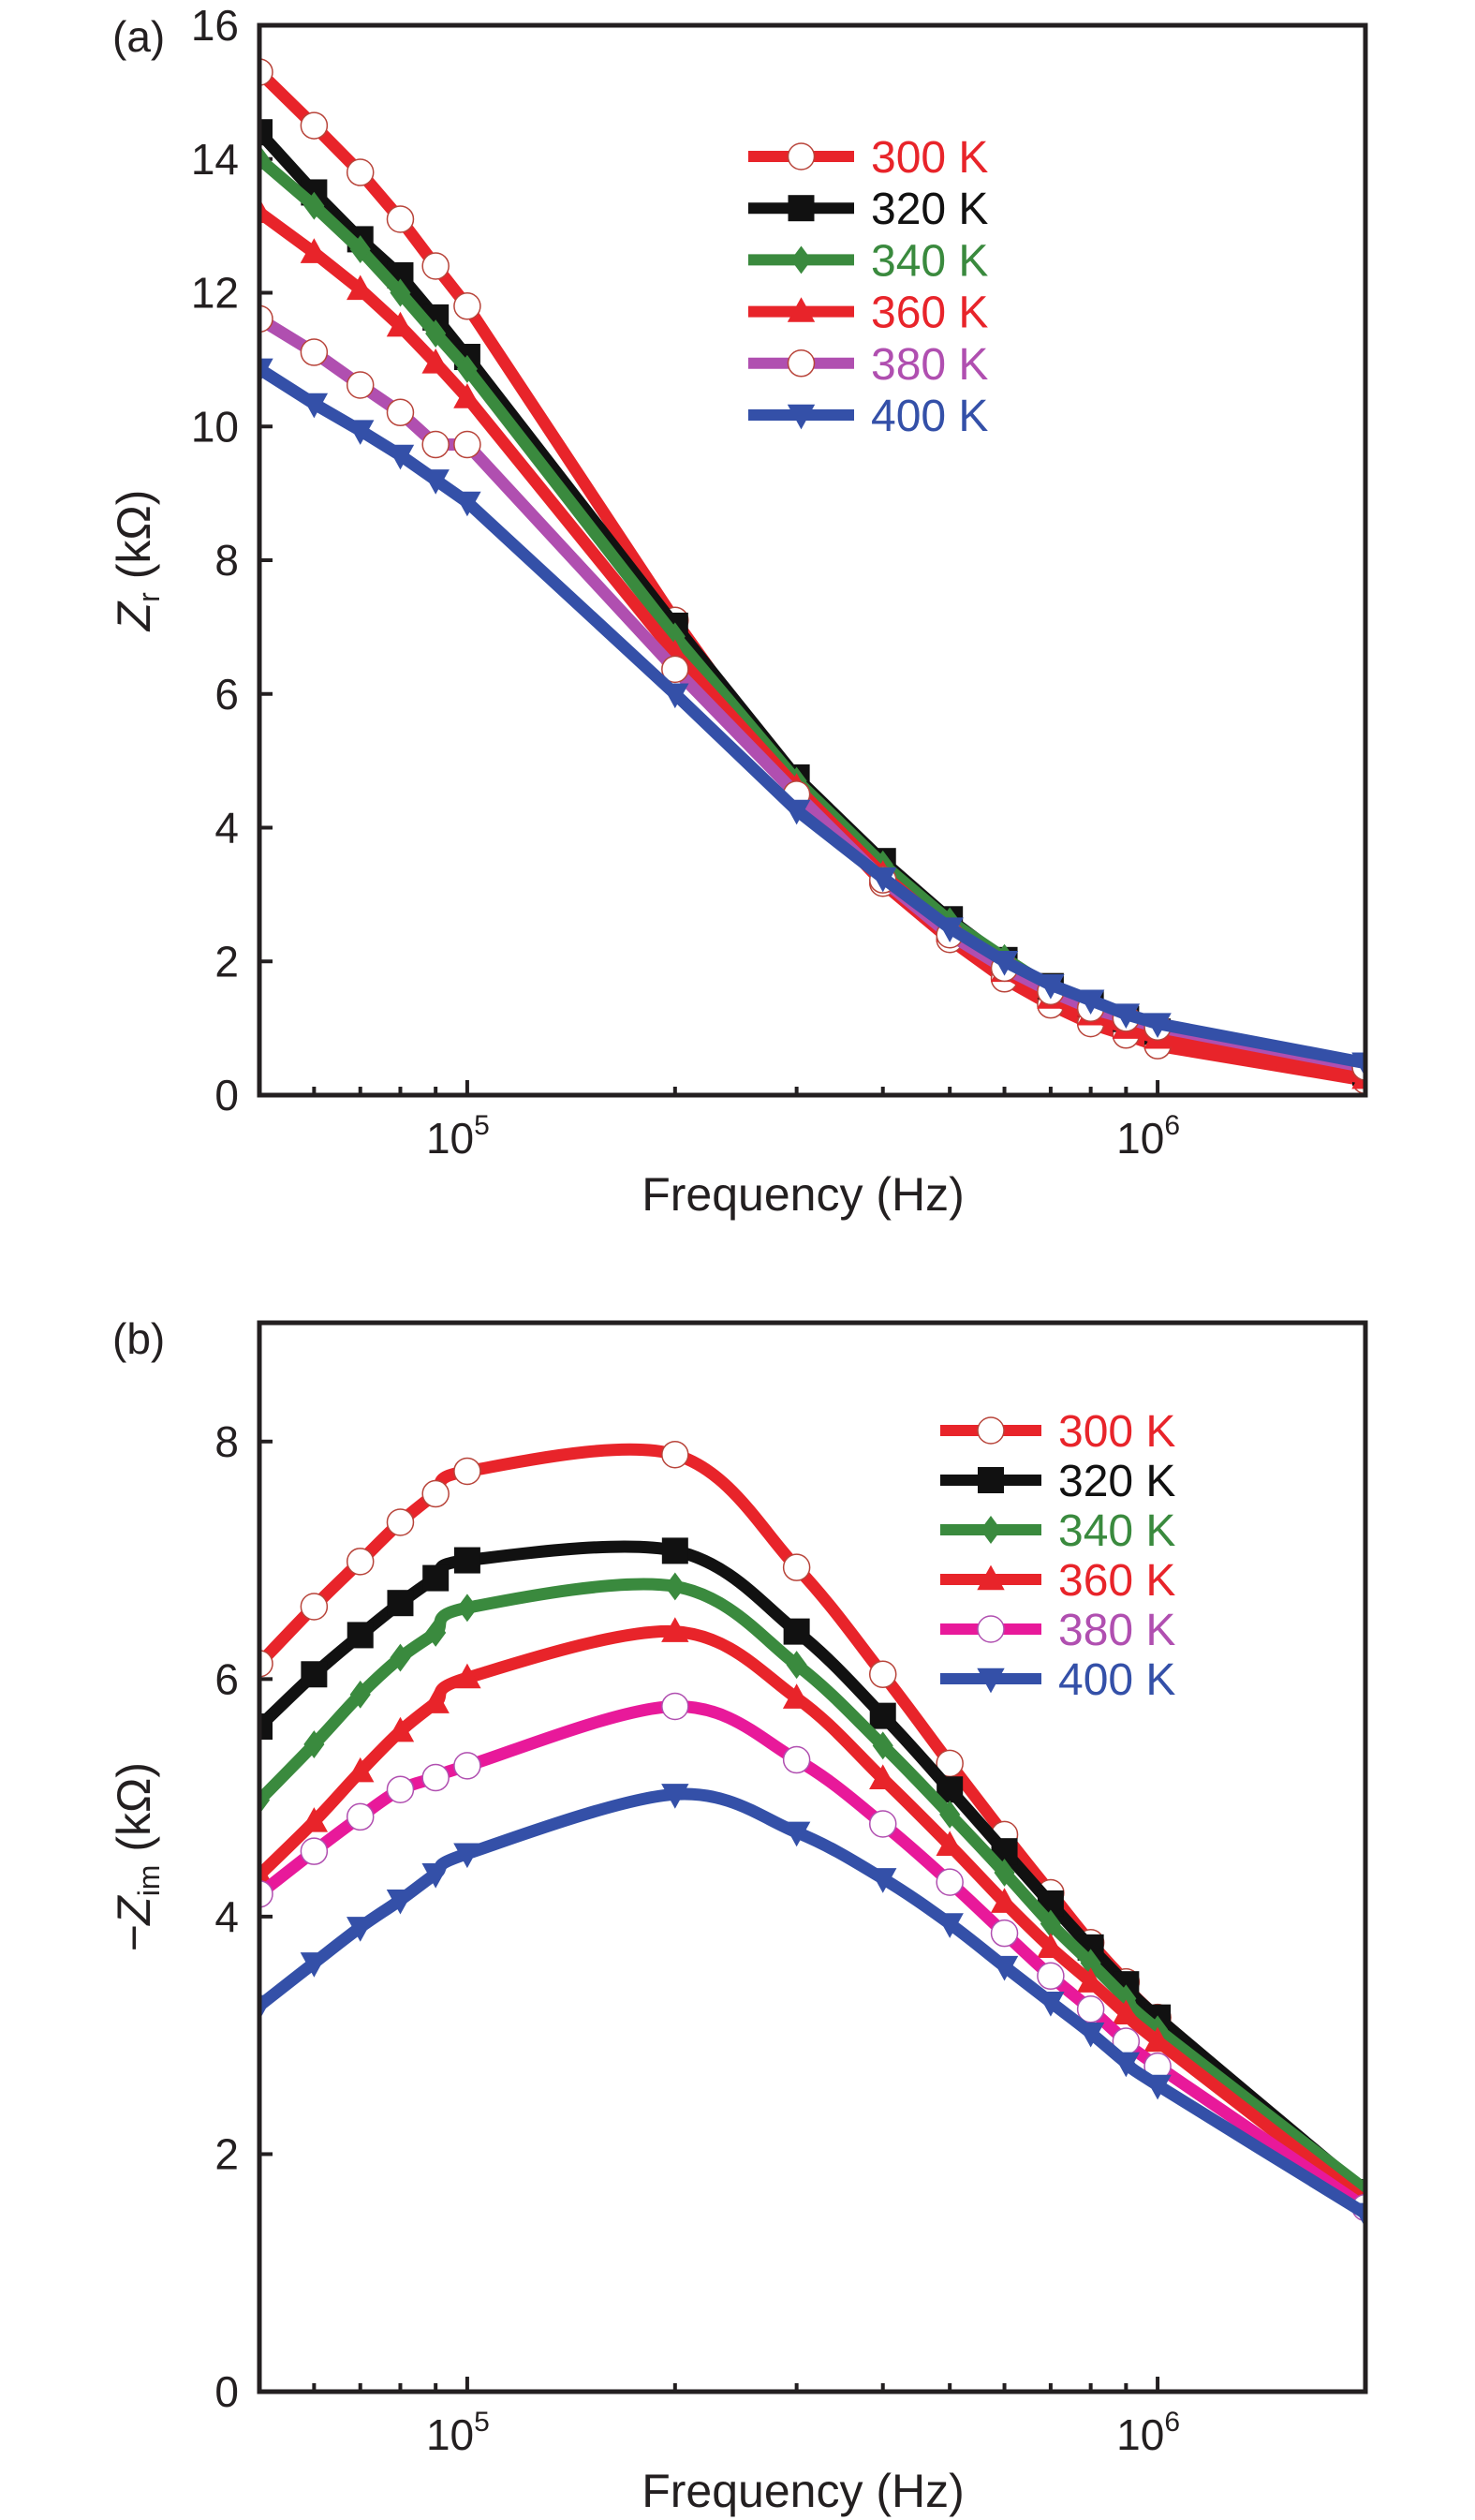  I want to click on y-tick-label: 2, so click(226, 961).